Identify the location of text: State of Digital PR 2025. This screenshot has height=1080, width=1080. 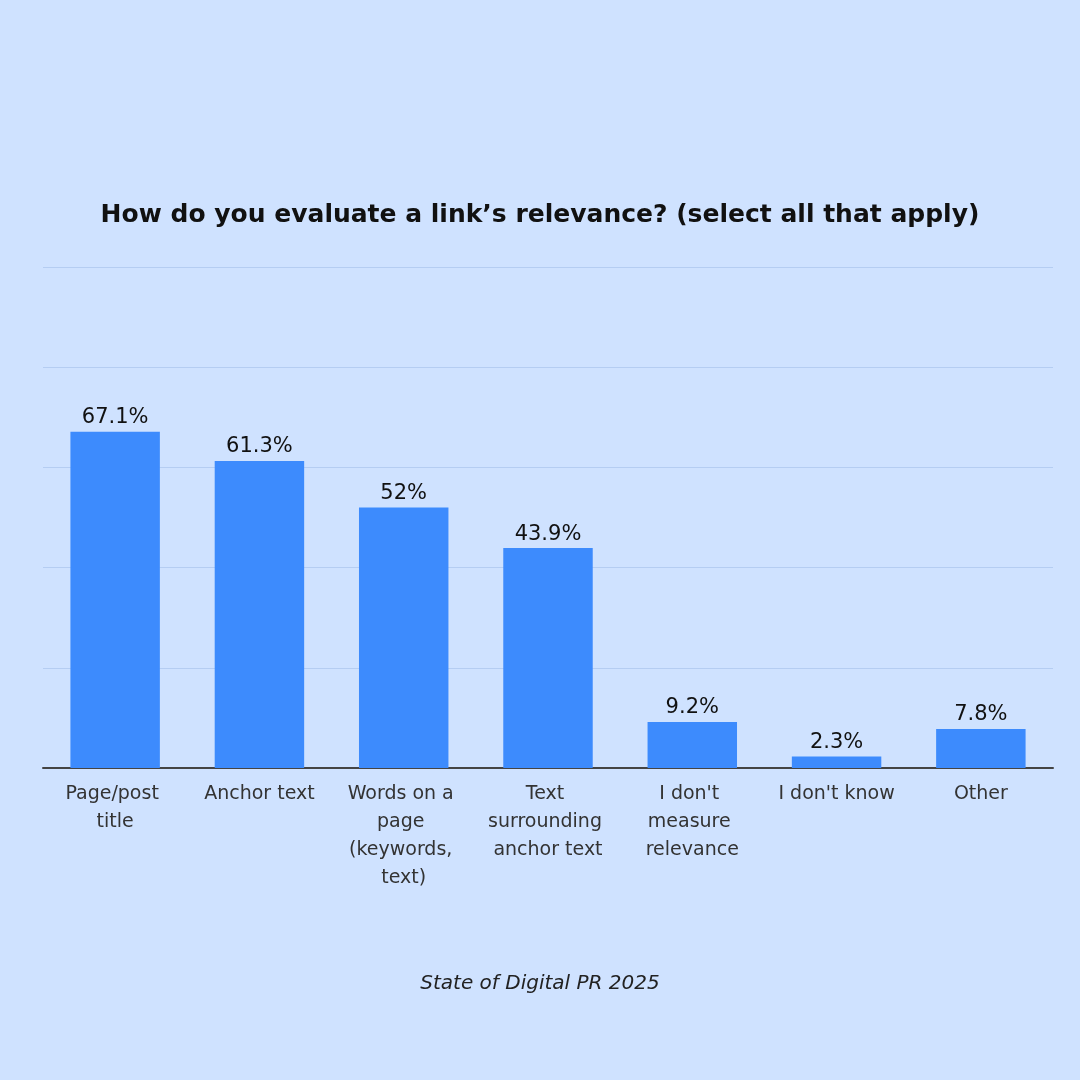
(540, 982).